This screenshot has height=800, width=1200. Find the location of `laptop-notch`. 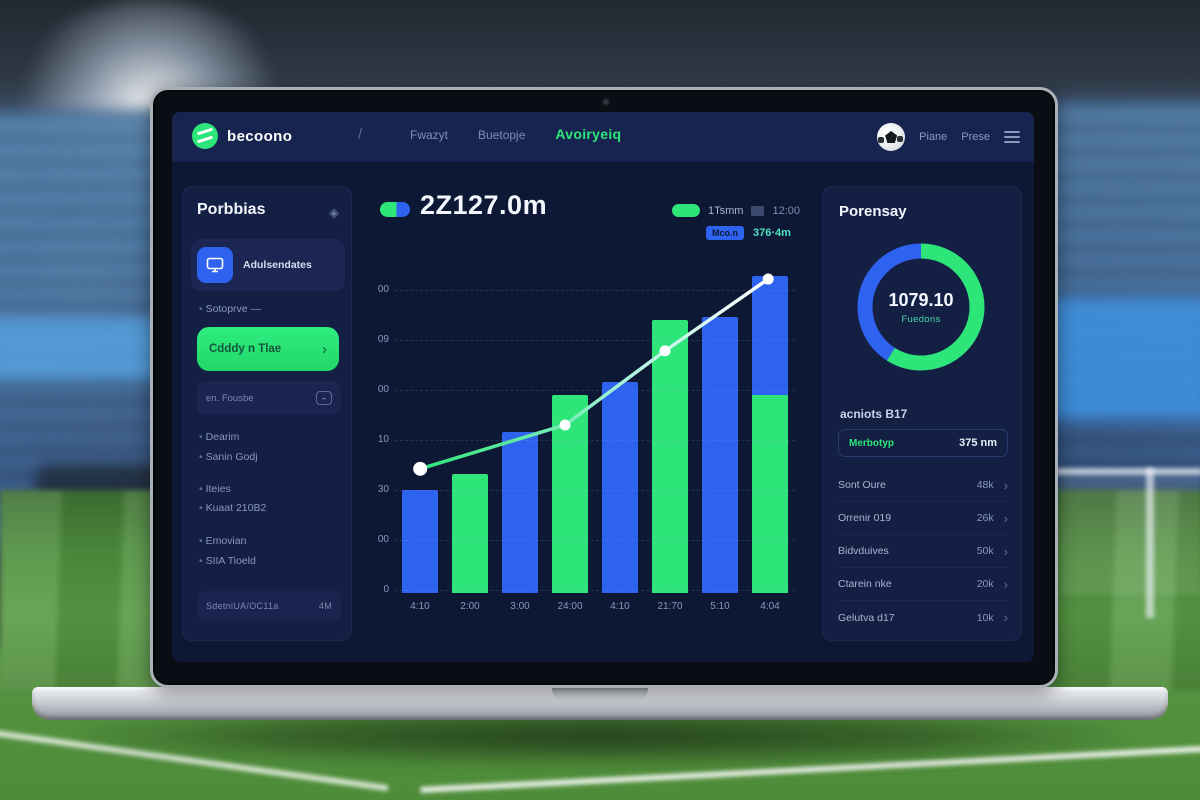

laptop-notch is located at coordinates (600, 693).